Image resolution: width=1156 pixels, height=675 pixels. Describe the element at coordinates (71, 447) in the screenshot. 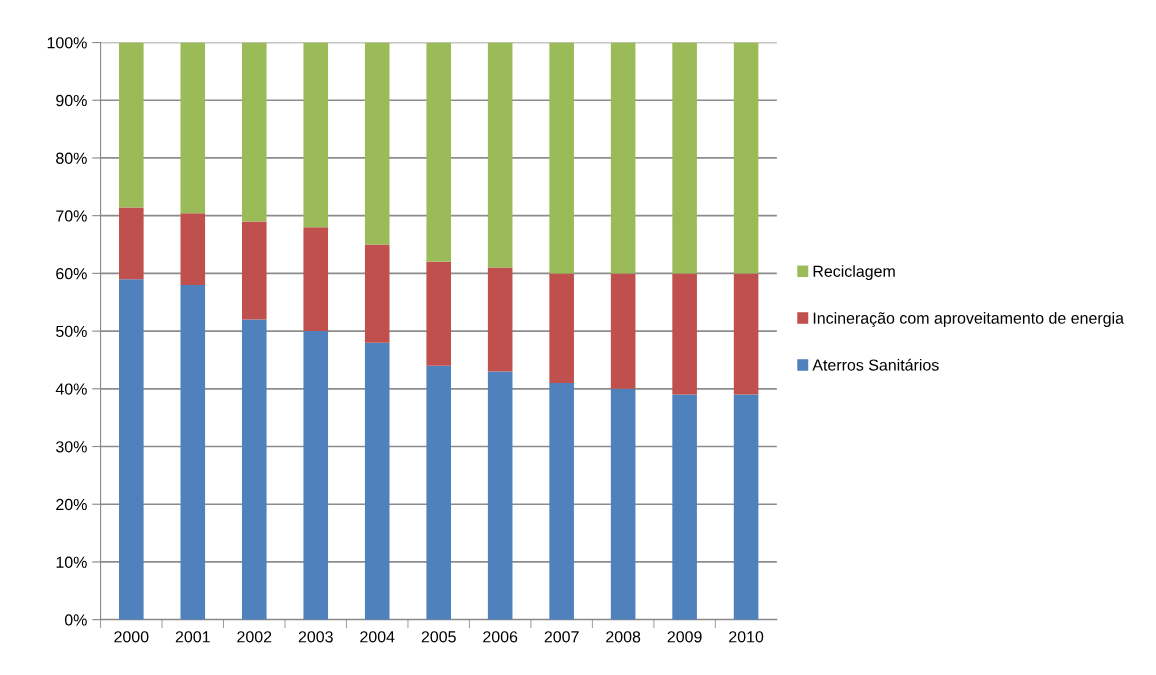

I see `y-tick-label: 30%` at that location.